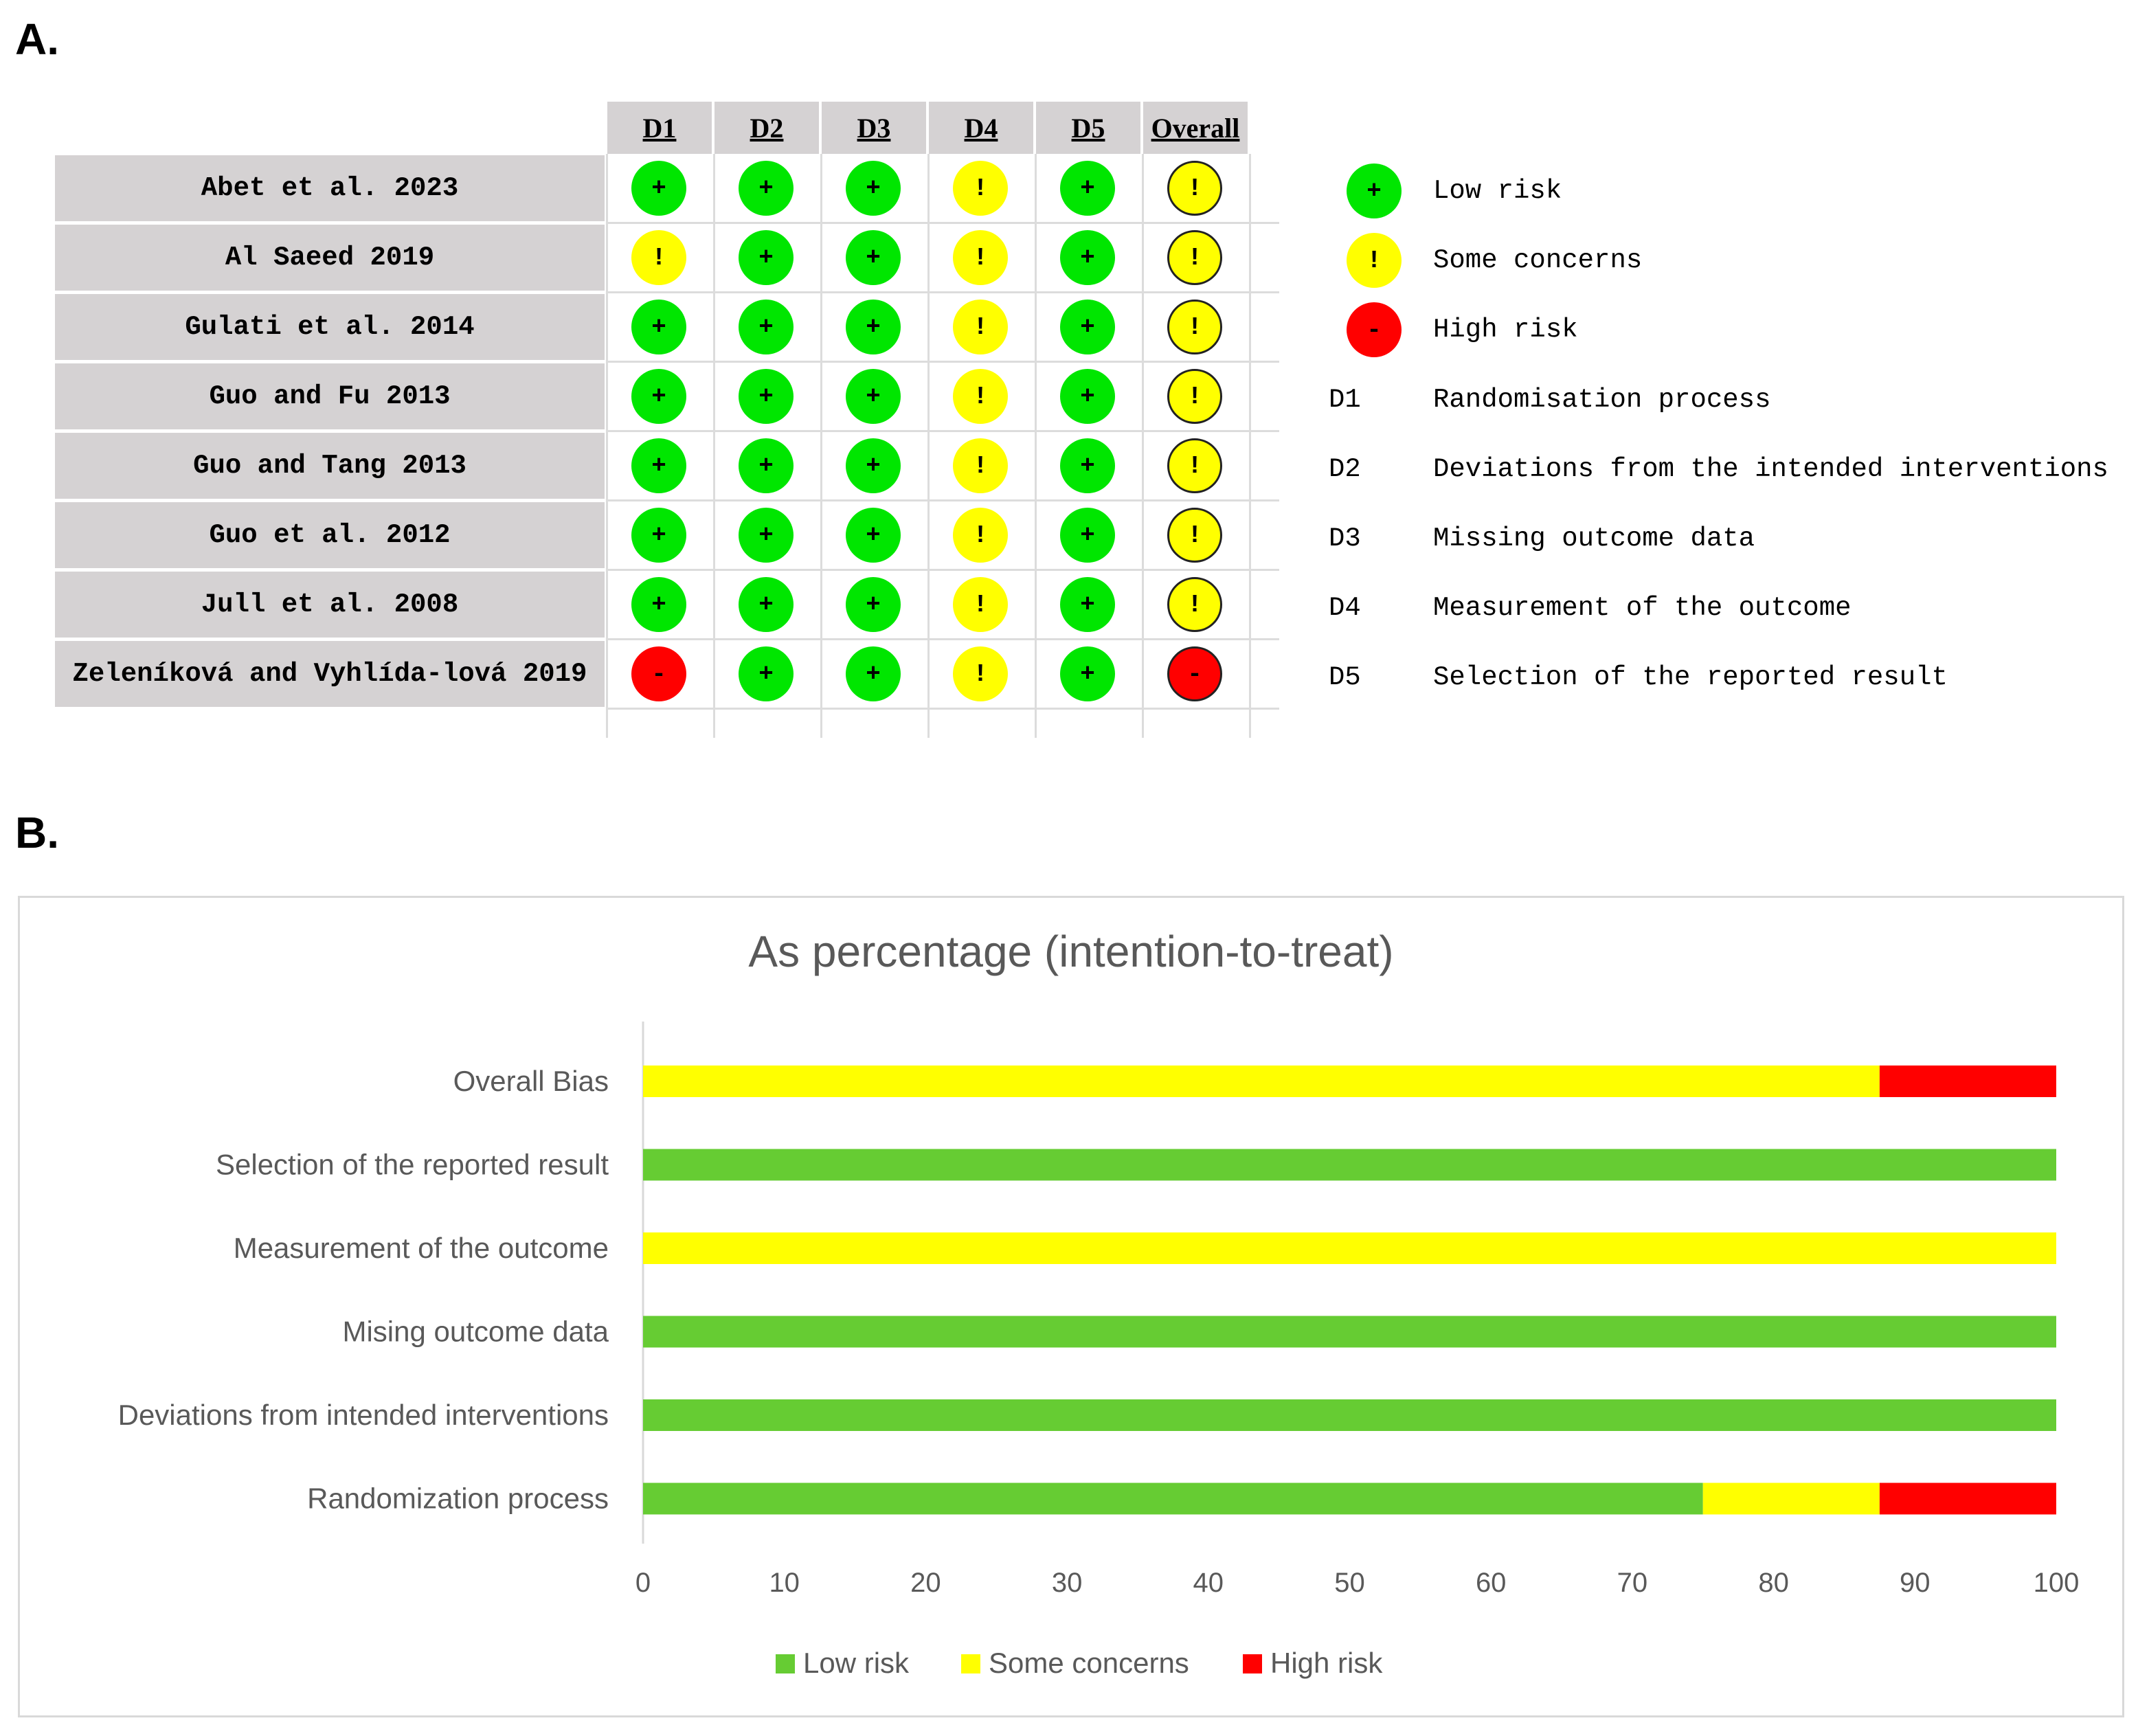  Describe the element at coordinates (1742, 329) in the screenshot. I see `legend-item-high: - High risk` at that location.